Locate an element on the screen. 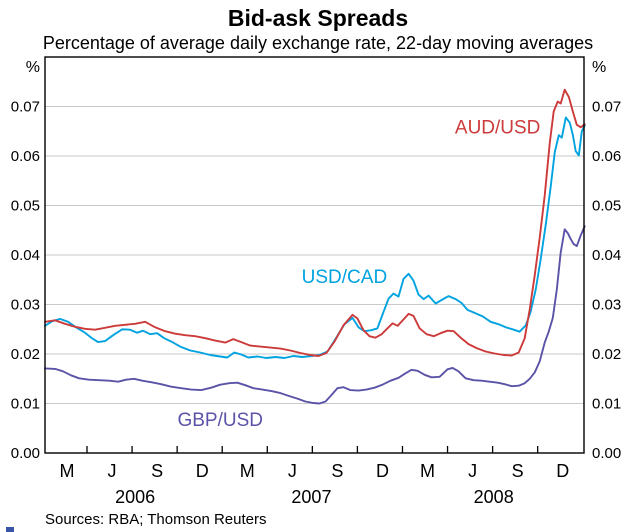 Image resolution: width=636 pixels, height=532 pixels. left-axis-tick-label: 0.04 is located at coordinates (25, 255).